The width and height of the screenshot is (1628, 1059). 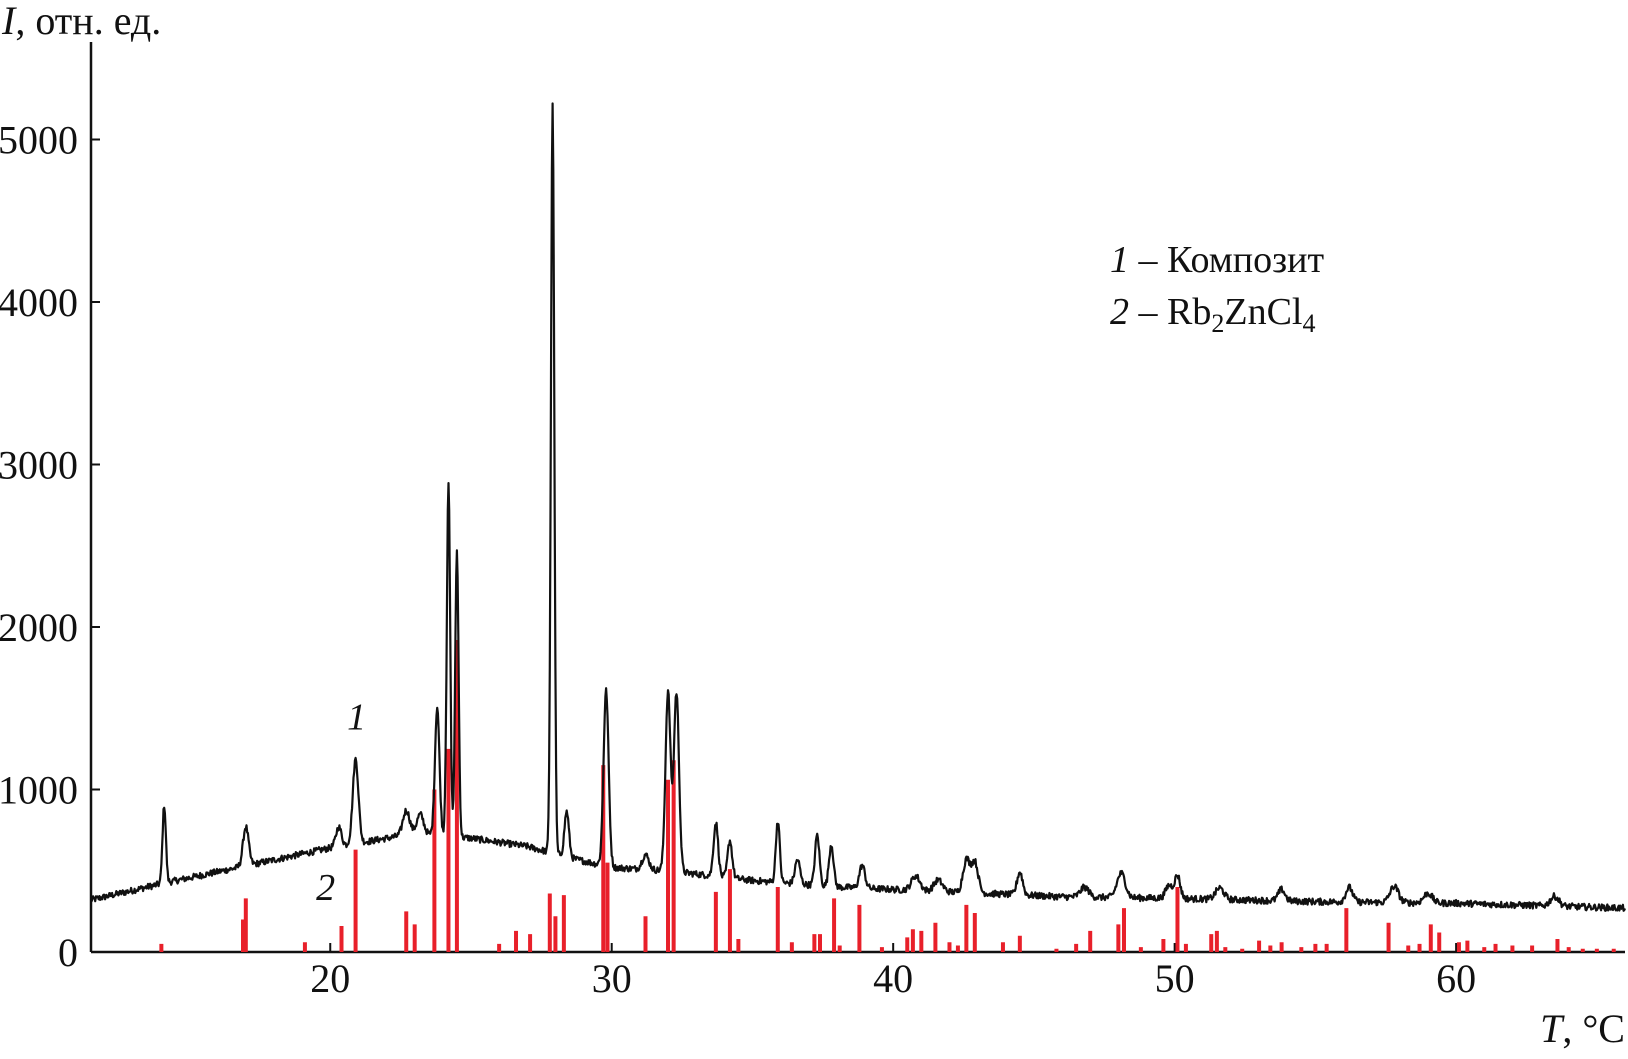 What do you see at coordinates (341, 802) in the screenshot?
I see `curve-labels: 12` at bounding box center [341, 802].